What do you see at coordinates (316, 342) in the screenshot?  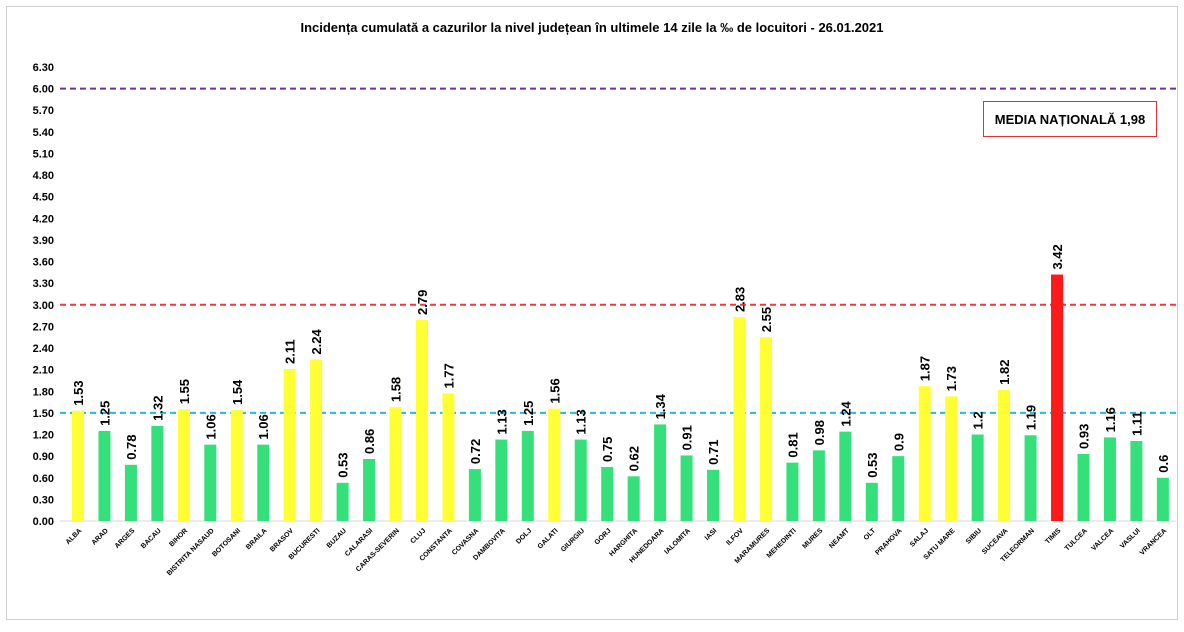 I see `data-label: 2.24` at bounding box center [316, 342].